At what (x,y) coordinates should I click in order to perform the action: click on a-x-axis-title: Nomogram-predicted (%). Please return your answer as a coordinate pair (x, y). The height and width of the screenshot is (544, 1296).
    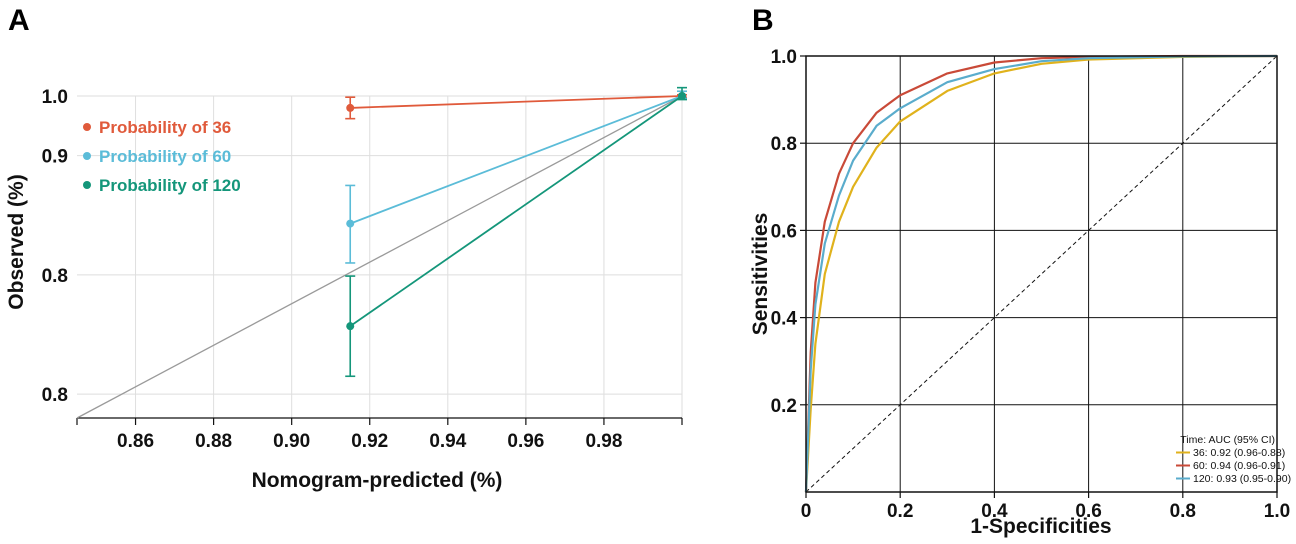
    Looking at the image, I should click on (377, 480).